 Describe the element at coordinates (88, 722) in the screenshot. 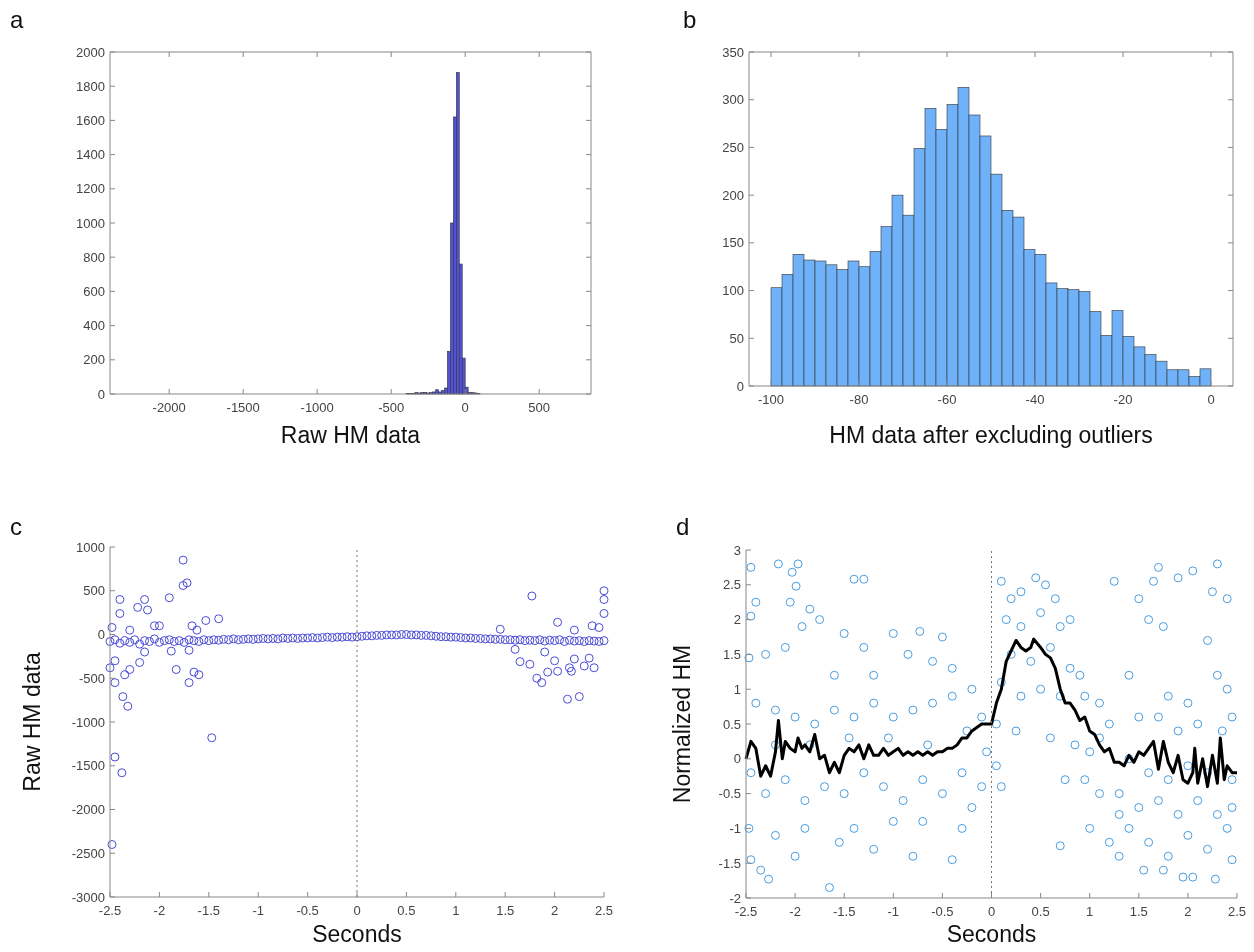

I see `y-tick-label: -1000` at that location.